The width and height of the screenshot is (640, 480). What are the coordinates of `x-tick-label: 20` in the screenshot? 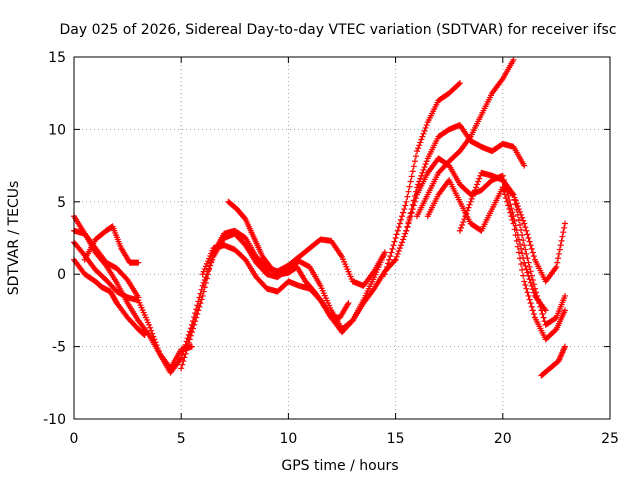 It's located at (503, 439).